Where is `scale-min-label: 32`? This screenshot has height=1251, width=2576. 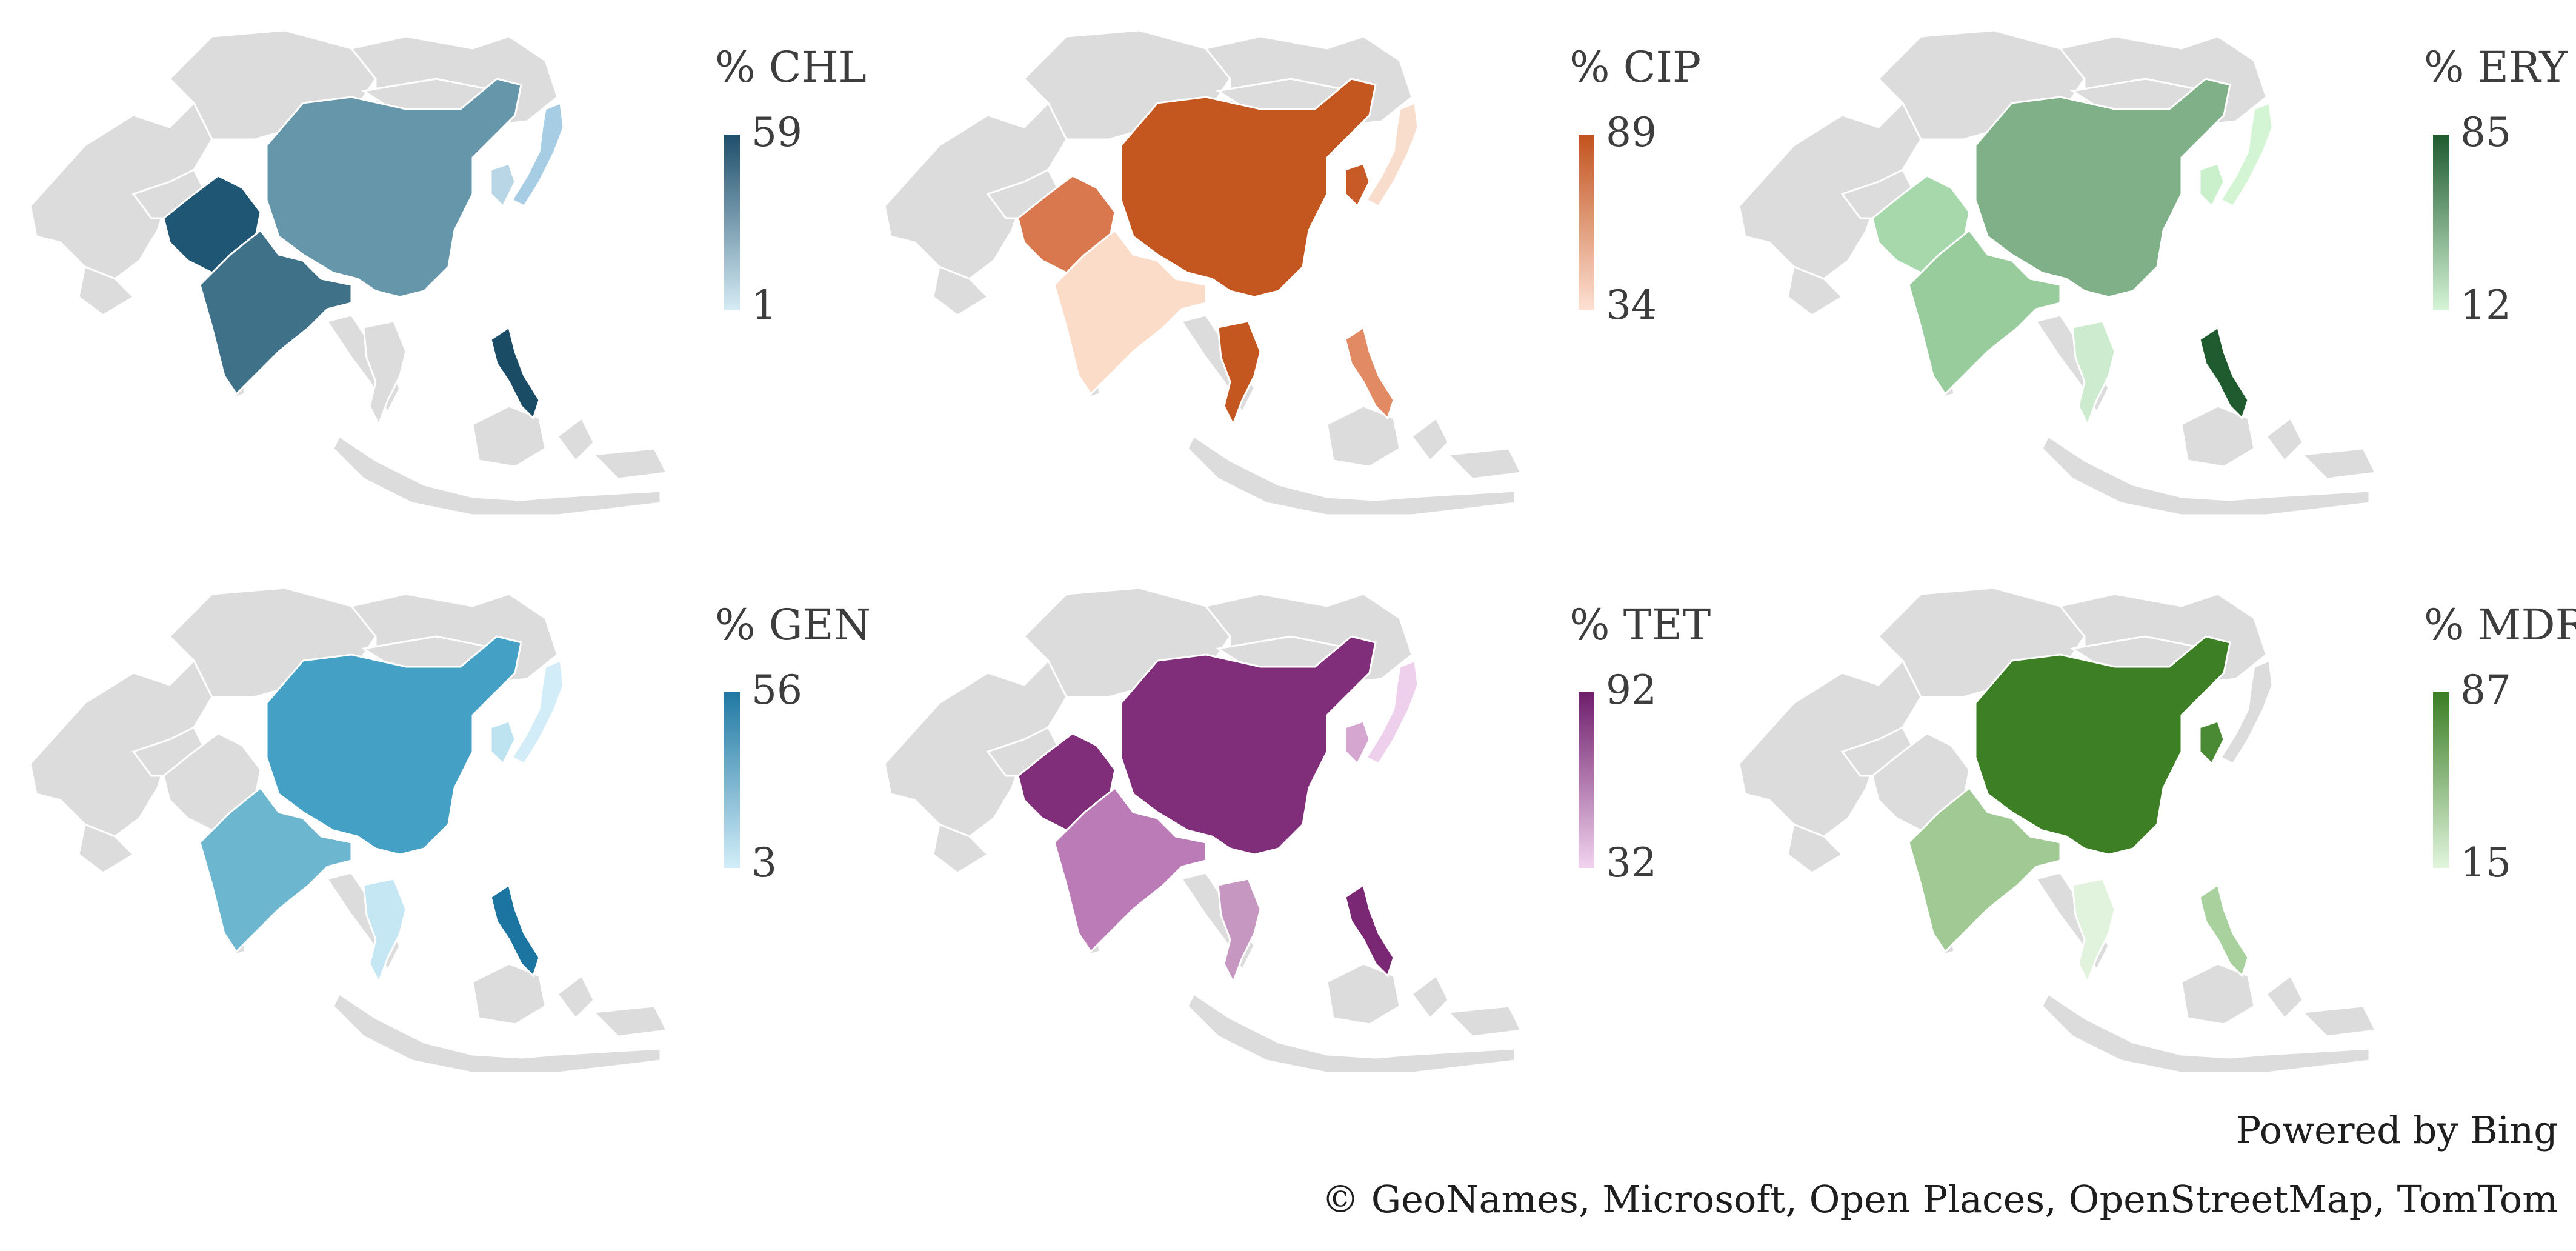
scale-min-label: 32 is located at coordinates (1631, 862).